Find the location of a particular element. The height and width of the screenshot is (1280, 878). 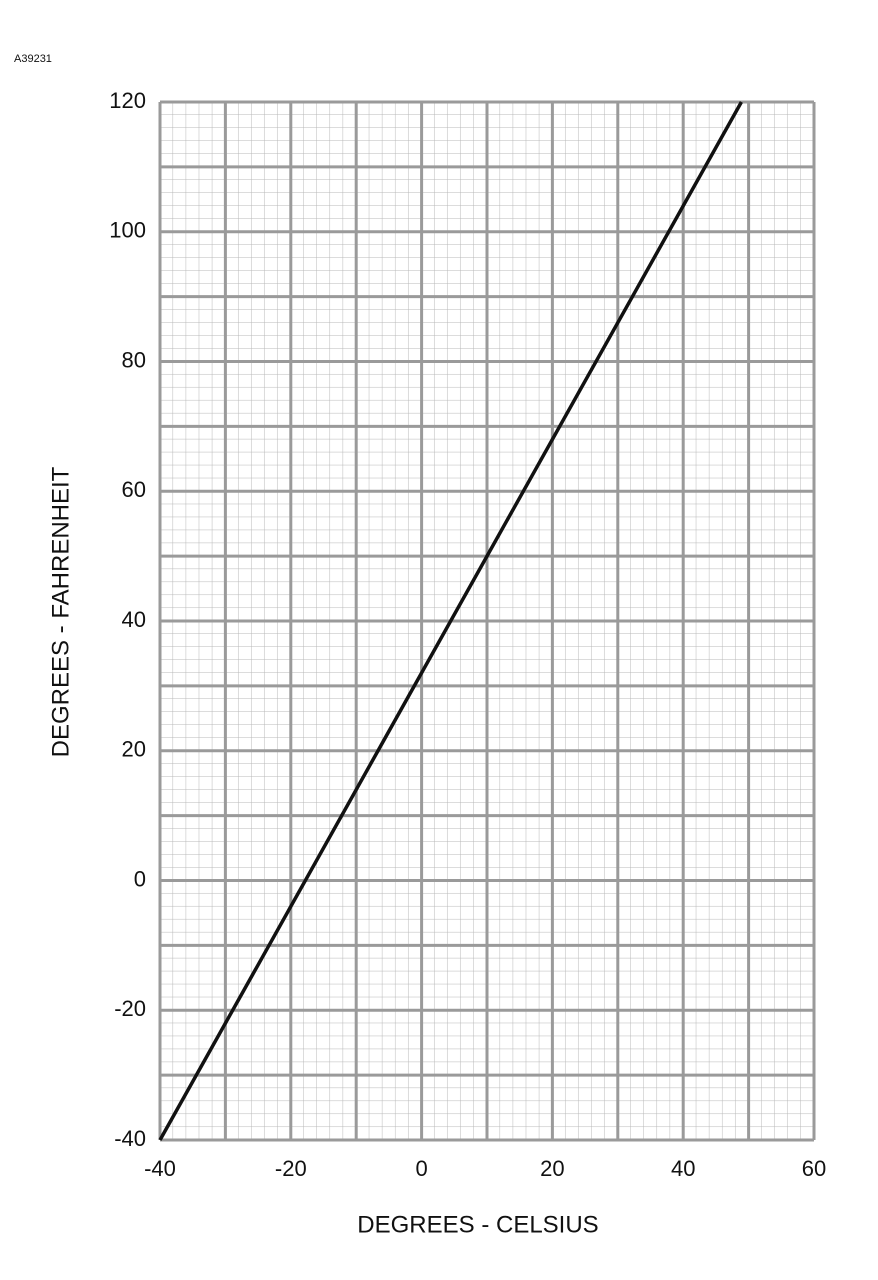

y-tick-label: 120 is located at coordinates (127, 100).